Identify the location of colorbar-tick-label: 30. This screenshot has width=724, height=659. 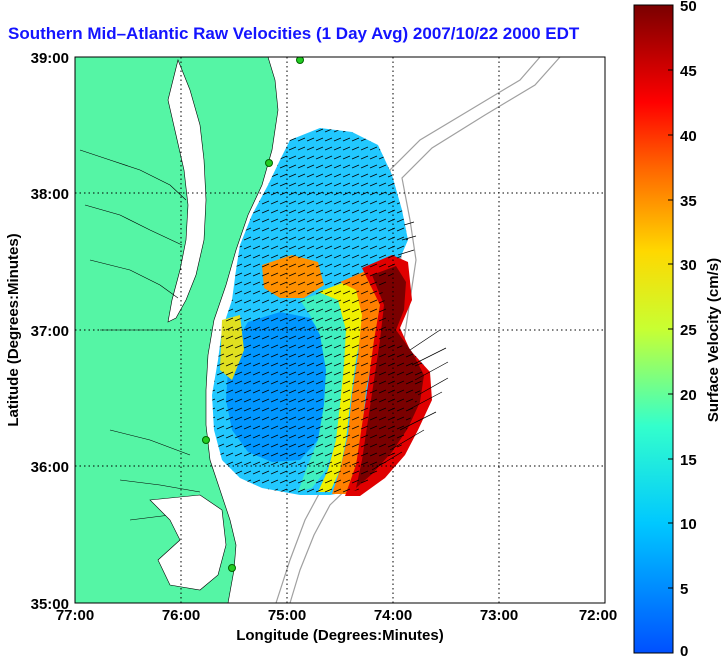
(688, 265).